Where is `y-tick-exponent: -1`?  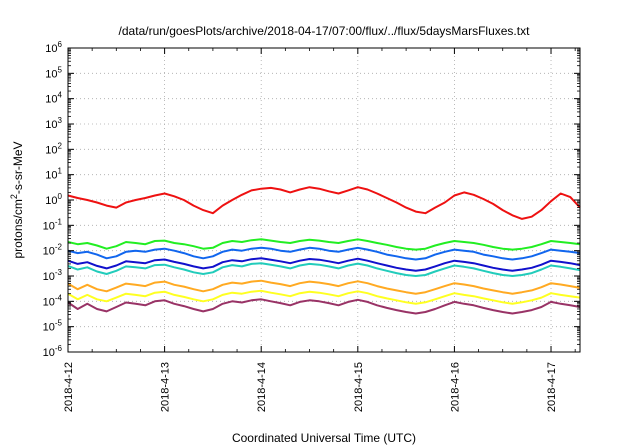
y-tick-exponent: -1 is located at coordinates (59, 221).